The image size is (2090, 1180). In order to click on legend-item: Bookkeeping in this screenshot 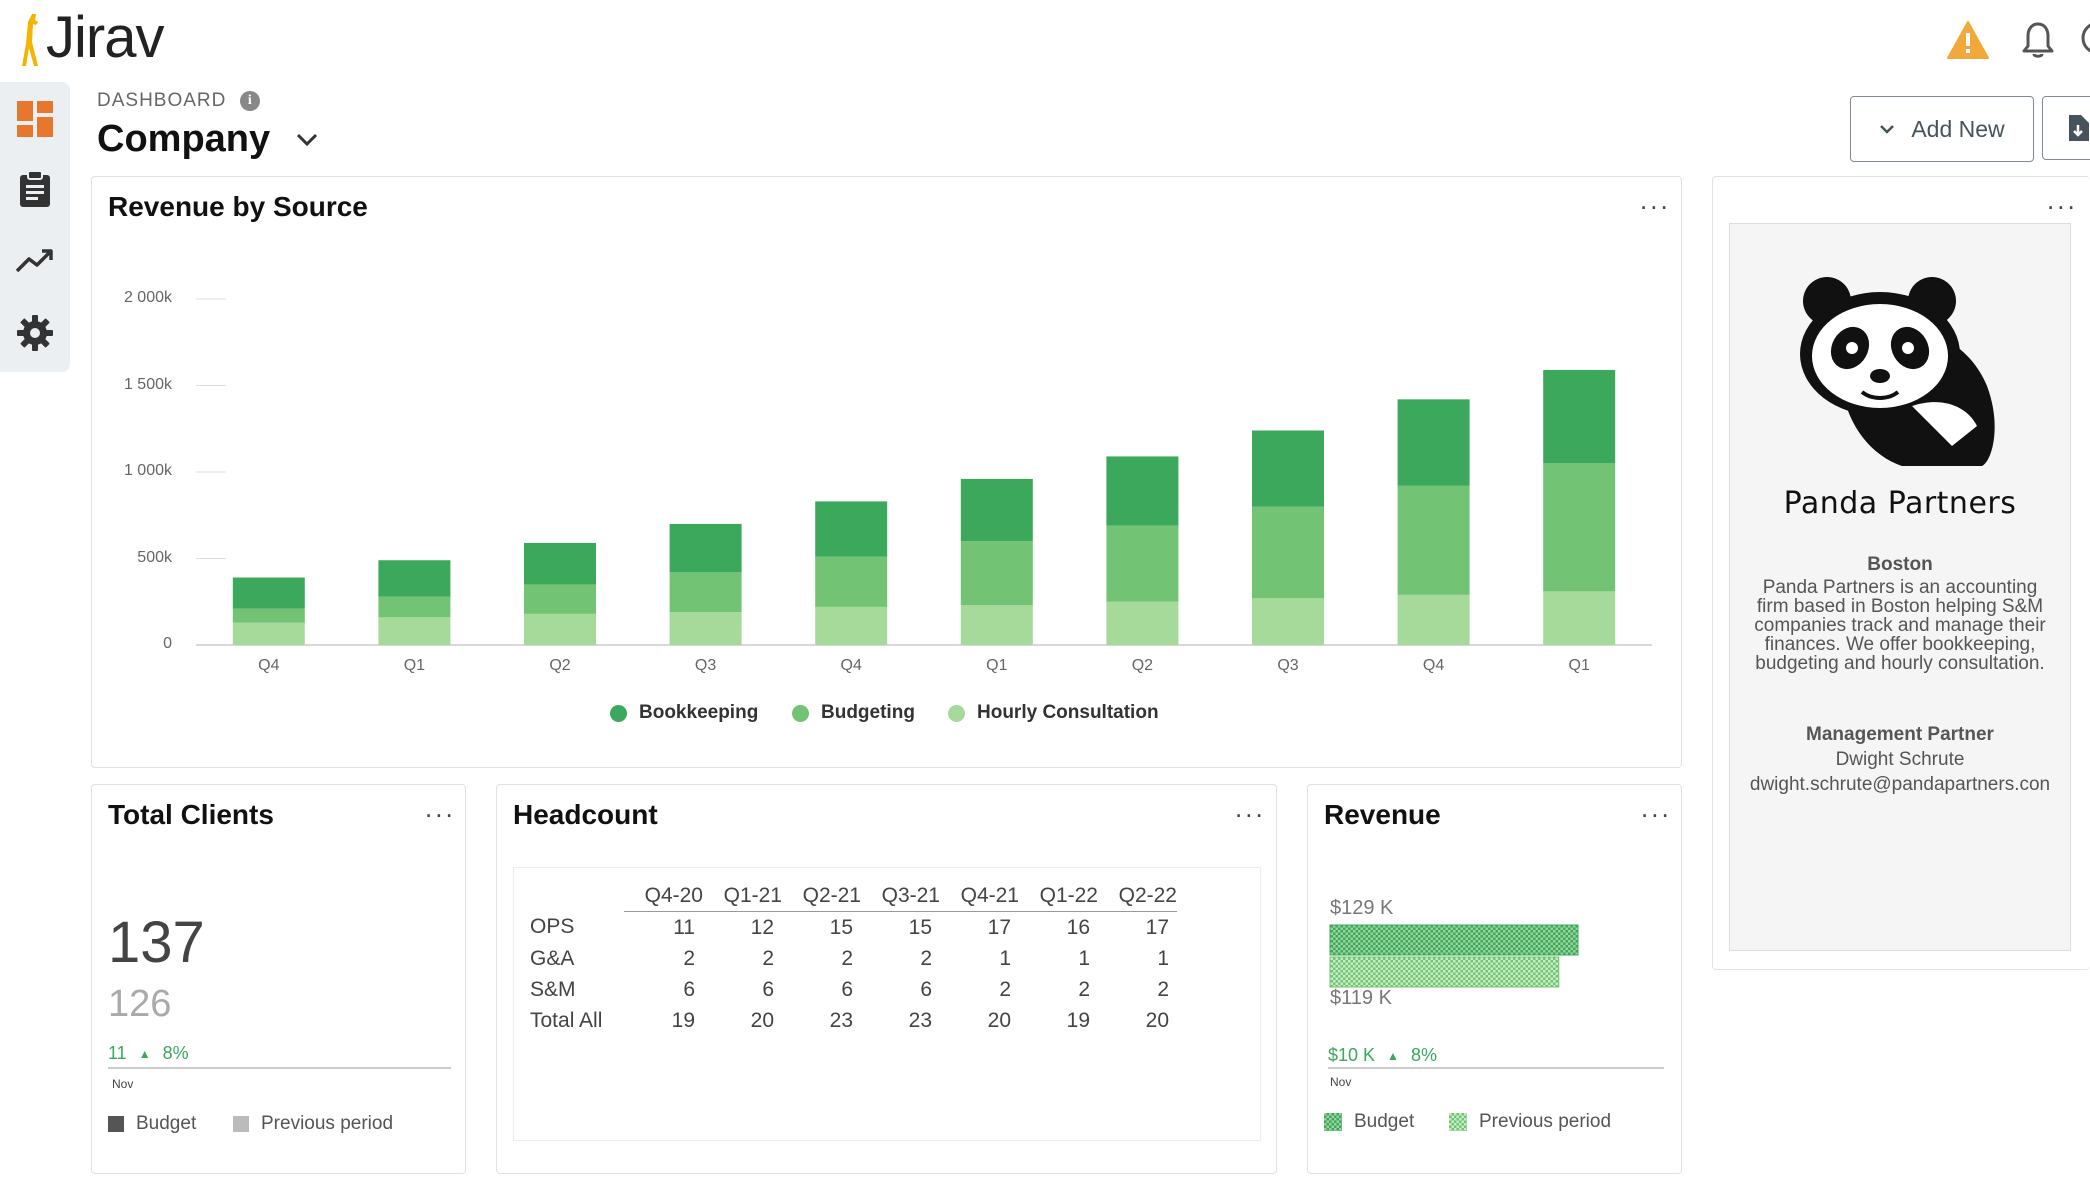, I will do `click(684, 713)`.